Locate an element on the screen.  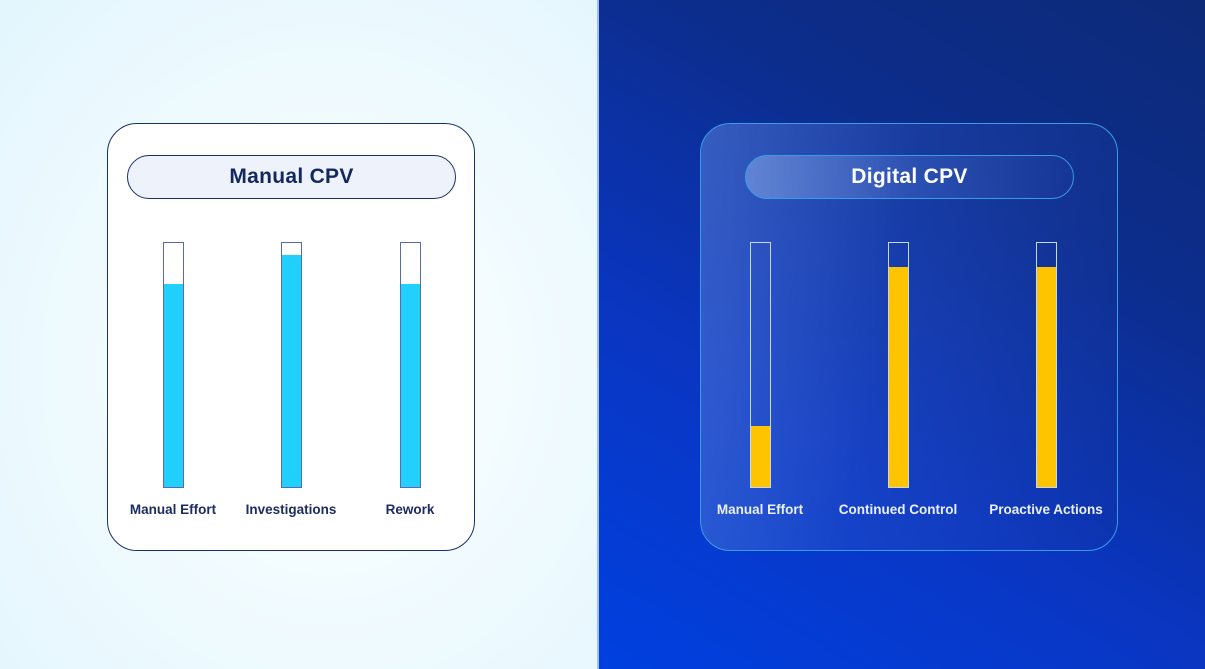
bar-label: Rework is located at coordinates (410, 509).